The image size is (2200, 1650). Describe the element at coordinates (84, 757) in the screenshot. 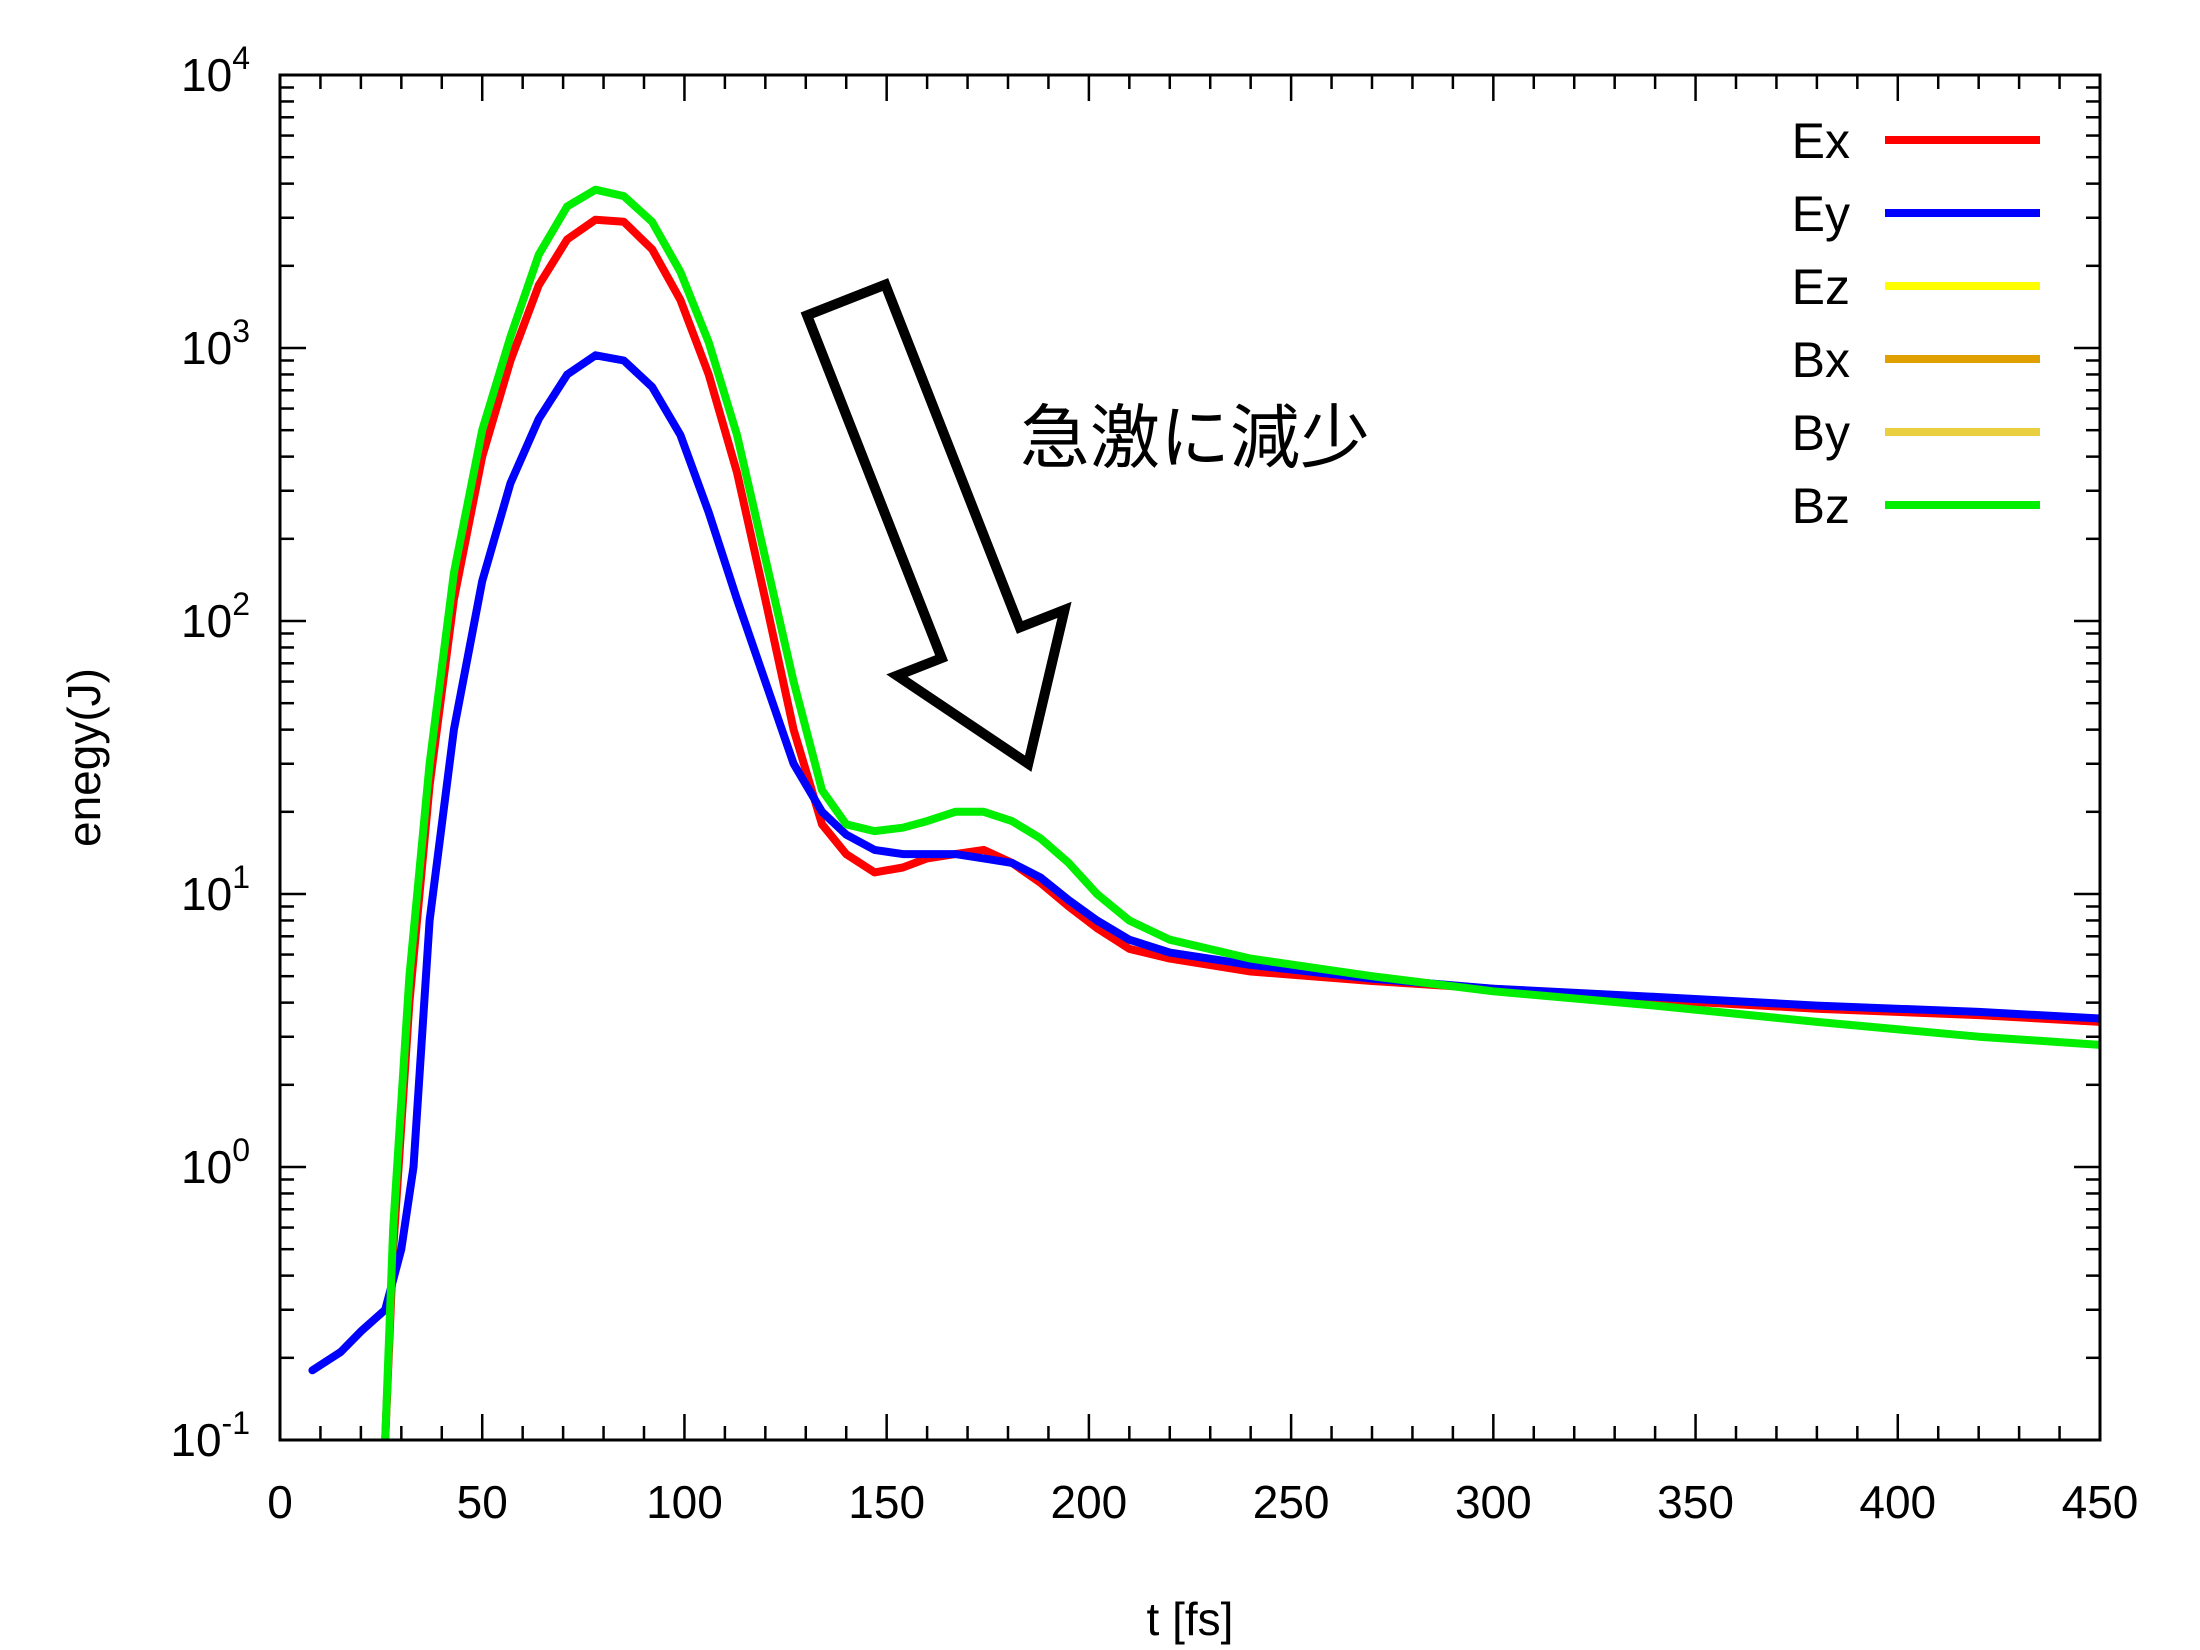

I see `y-axis-label: enegy(J)` at that location.